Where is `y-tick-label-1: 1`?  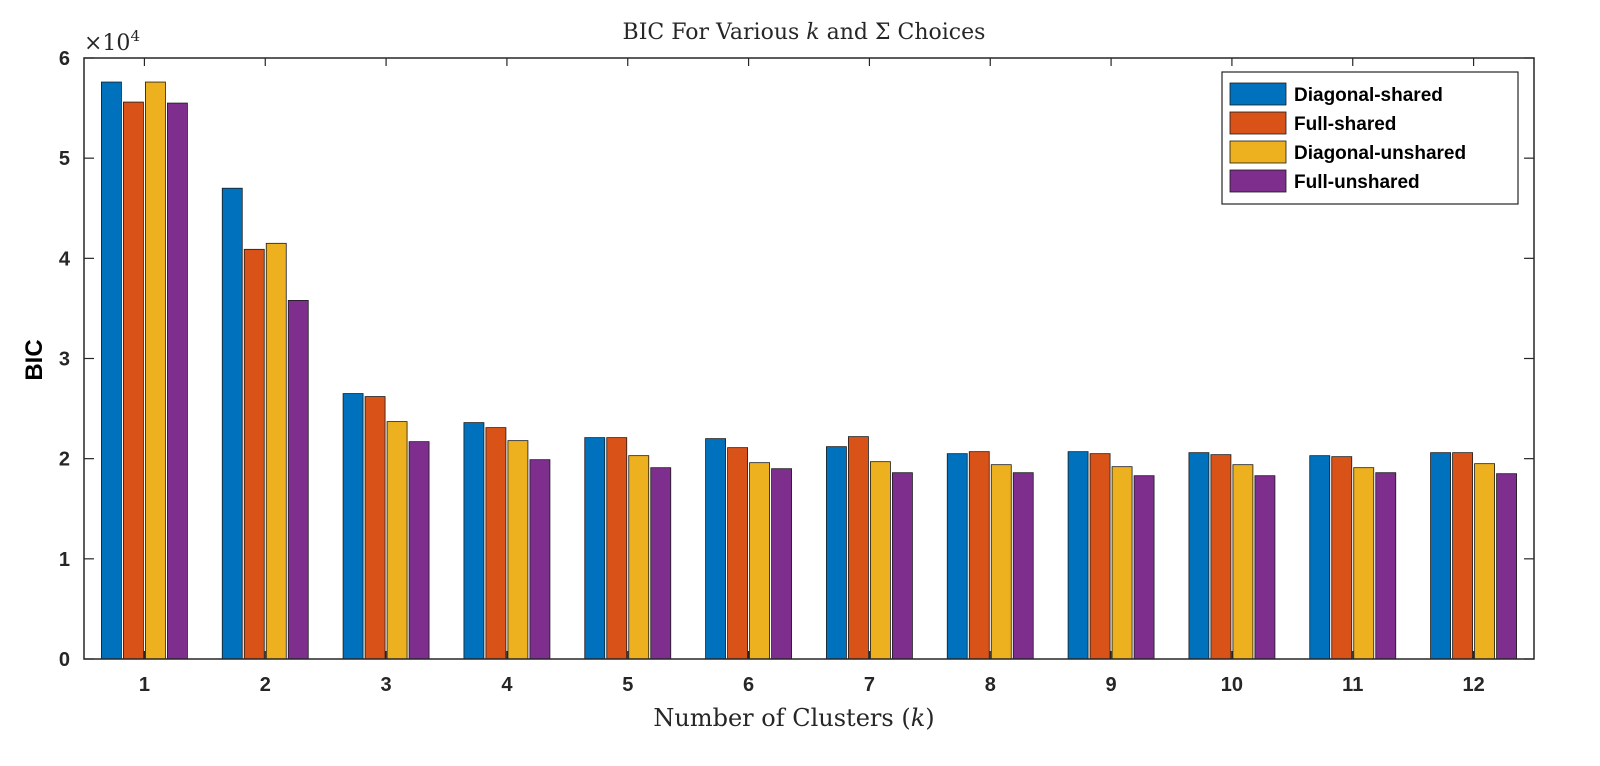 y-tick-label-1: 1 is located at coordinates (64, 560).